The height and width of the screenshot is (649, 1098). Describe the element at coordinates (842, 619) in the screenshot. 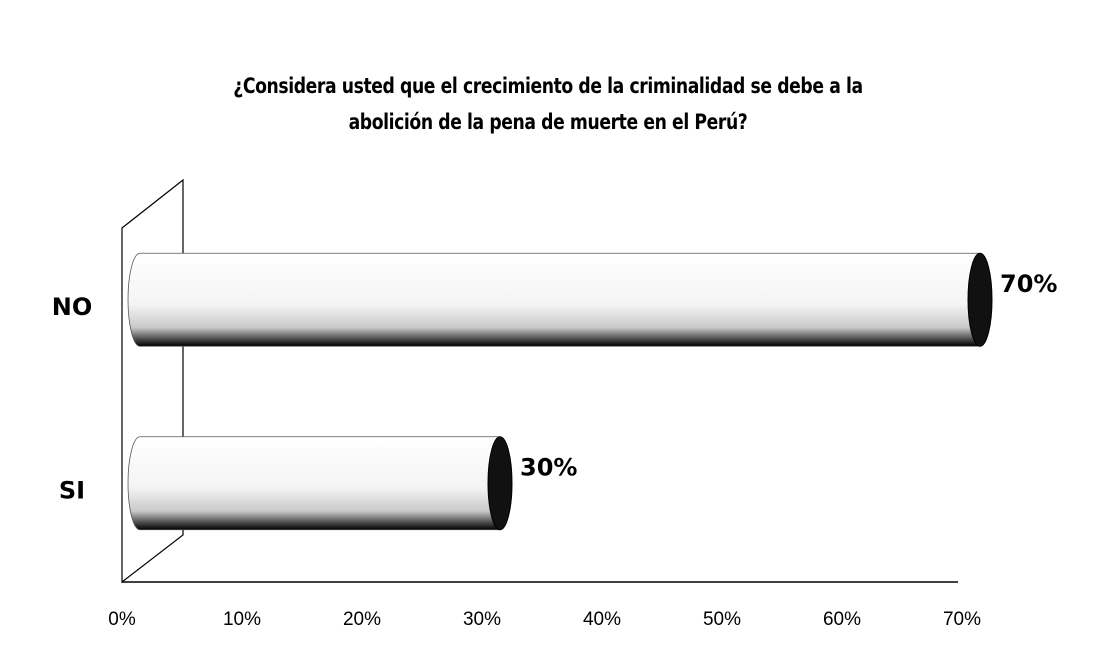

I see `x-tick-label: 60%` at that location.